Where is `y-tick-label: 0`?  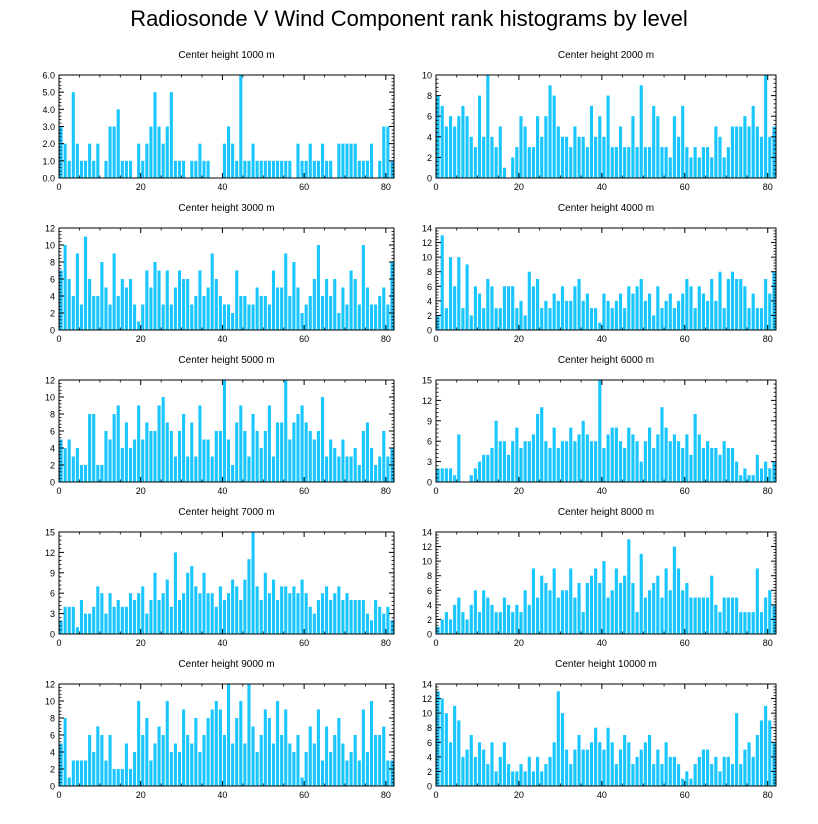
y-tick-label: 0 is located at coordinates (429, 787).